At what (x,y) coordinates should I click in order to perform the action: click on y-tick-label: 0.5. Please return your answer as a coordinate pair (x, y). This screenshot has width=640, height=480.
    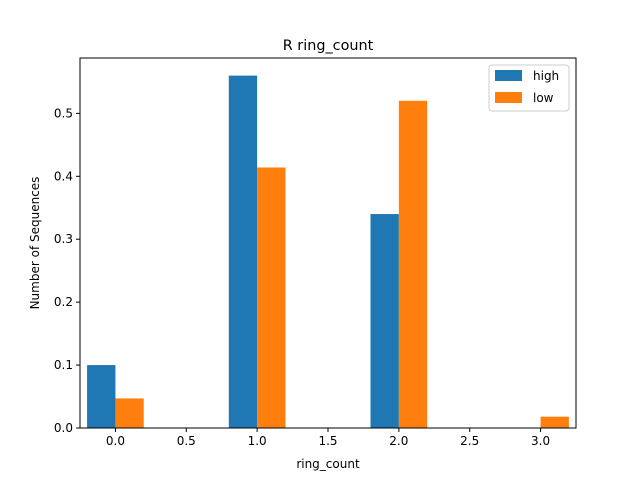
    Looking at the image, I should click on (63, 113).